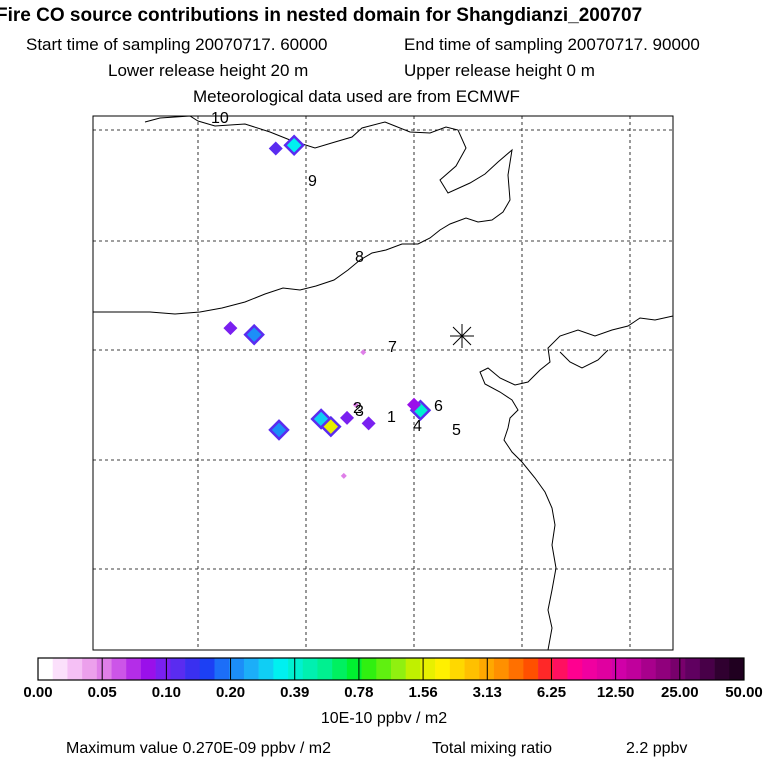 This screenshot has height=768, width=768. I want to click on total-mixing-value: 2.2 ppbv, so click(657, 748).